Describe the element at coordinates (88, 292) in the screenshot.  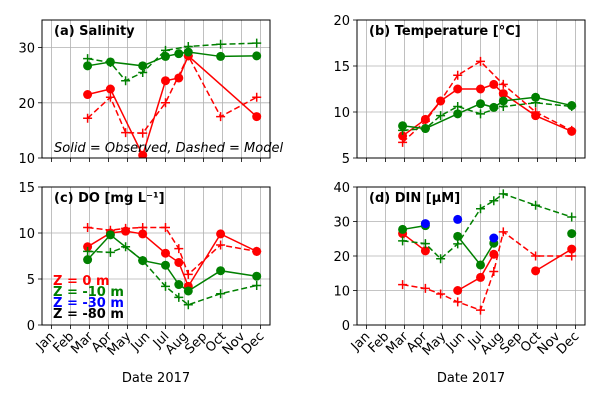
I see `depth-legend-10m: Z = -10 m` at that location.